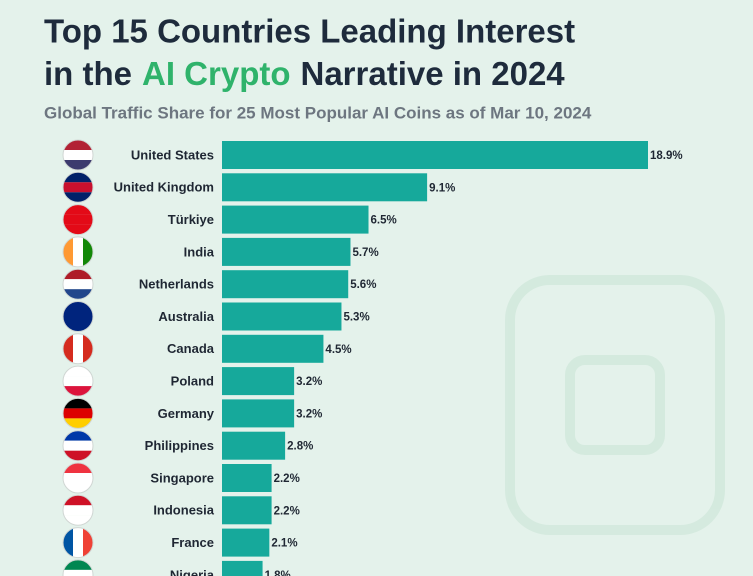 The height and width of the screenshot is (576, 753). Describe the element at coordinates (192, 381) in the screenshot. I see `category-label: Poland` at that location.